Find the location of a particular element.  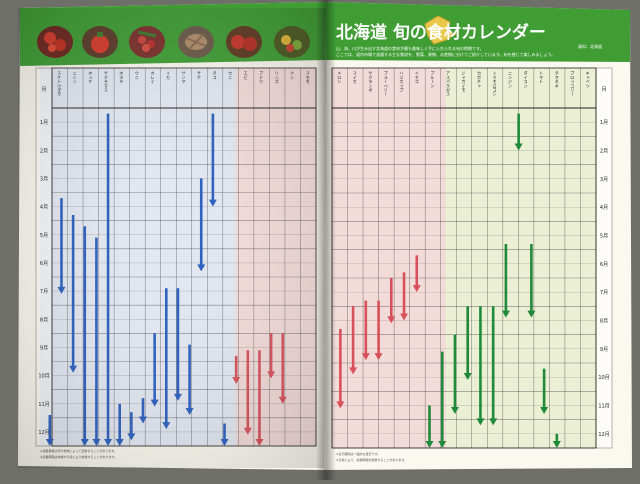

calendar-subtitle-1: 山、海、川が生み出す北海道の食材が最も美味しく手に入れられる旬の時期です。 is located at coordinates (410, 48).